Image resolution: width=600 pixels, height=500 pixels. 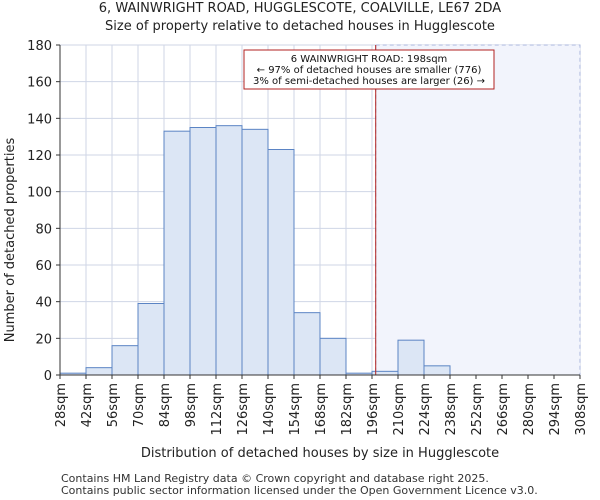 I want to click on x-tick-label: 84sqm, so click(x=165, y=405).